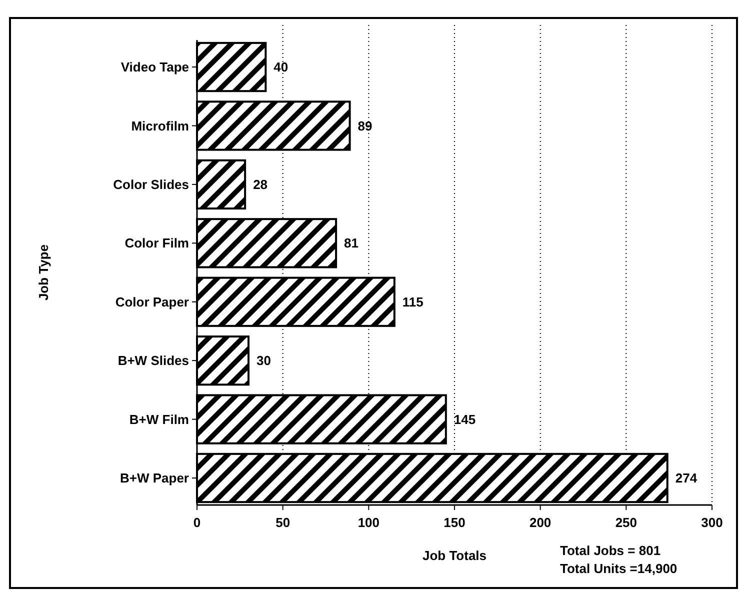  I want to click on data-label: 30, so click(263, 360).